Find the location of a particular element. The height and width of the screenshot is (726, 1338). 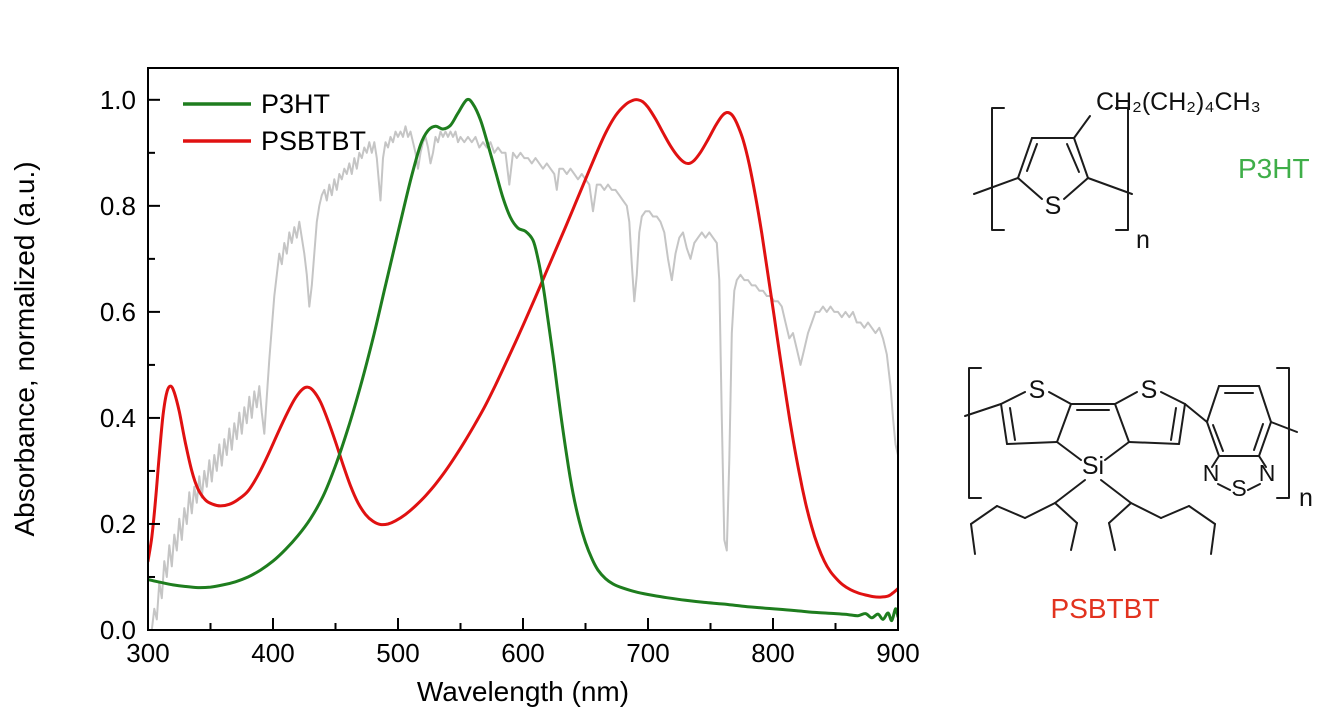

silicon-label: Si is located at coordinates (1093, 466).